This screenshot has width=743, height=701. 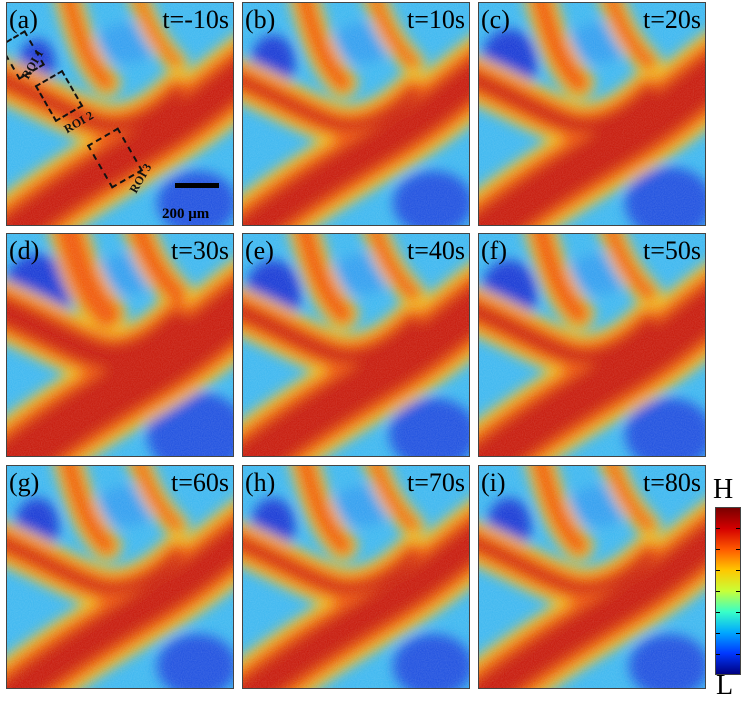 I want to click on panel-label: (e), so click(x=259, y=250).